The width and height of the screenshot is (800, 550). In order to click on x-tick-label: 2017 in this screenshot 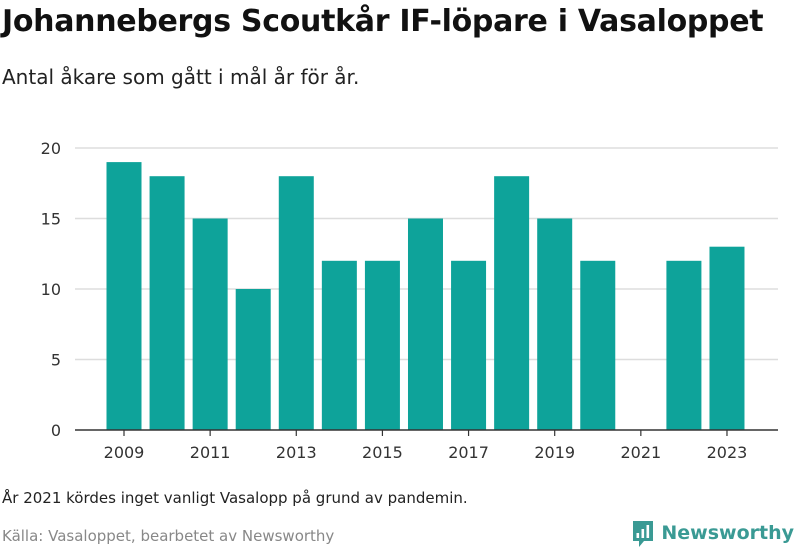, I will do `click(468, 452)`.